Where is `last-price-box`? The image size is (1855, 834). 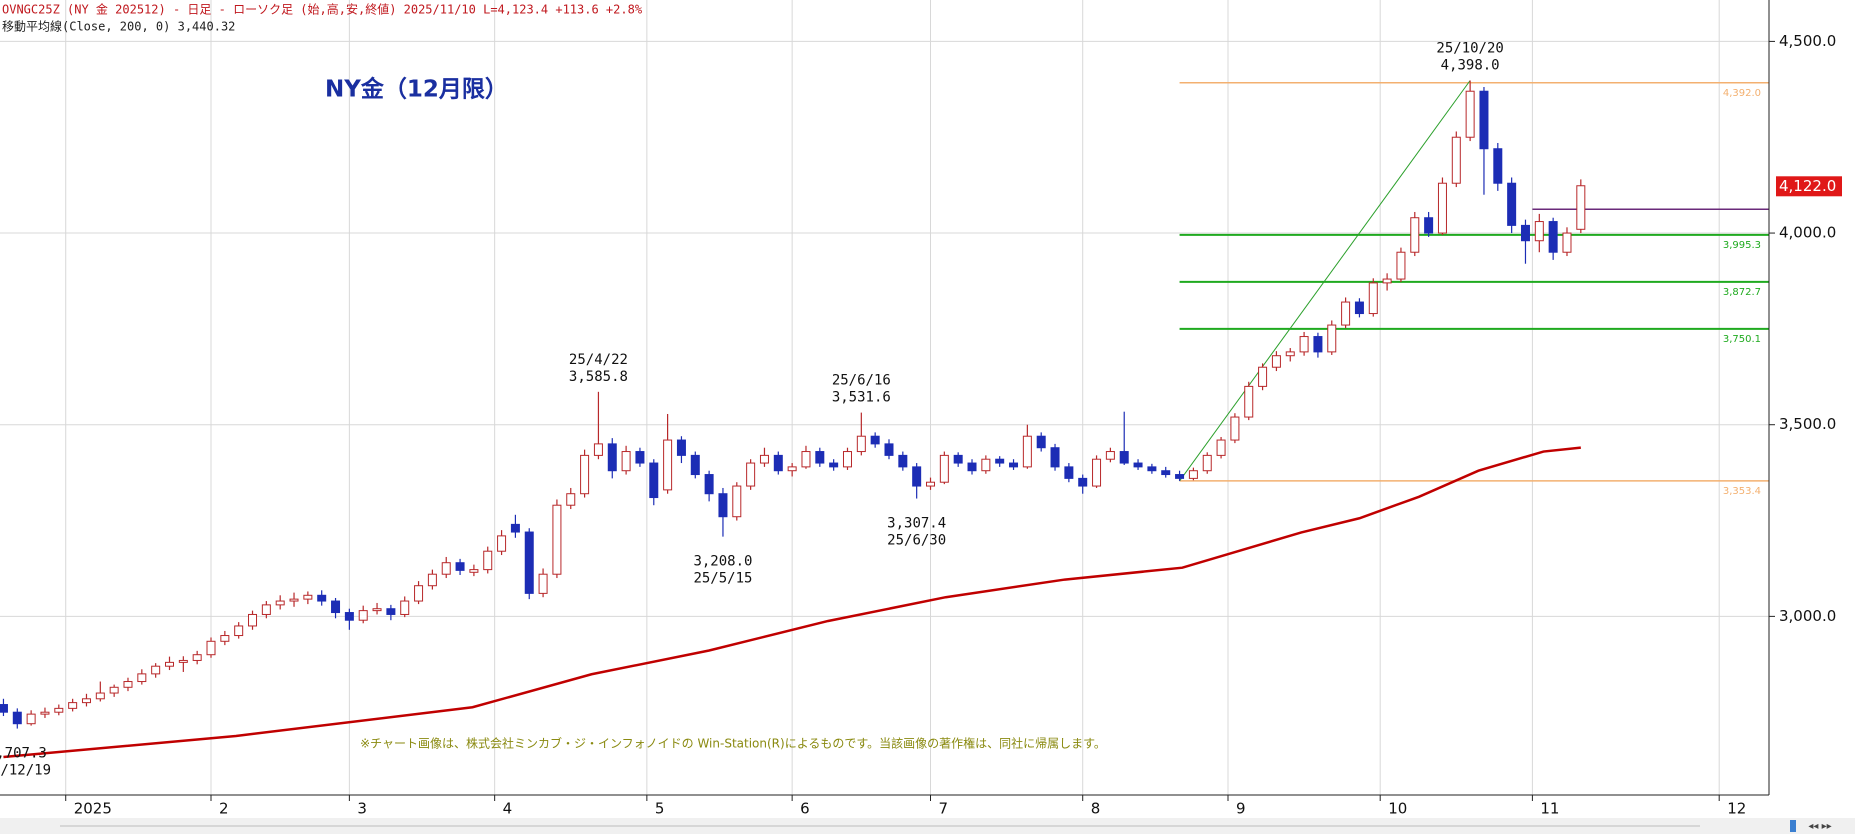 last-price-box is located at coordinates (1809, 186).